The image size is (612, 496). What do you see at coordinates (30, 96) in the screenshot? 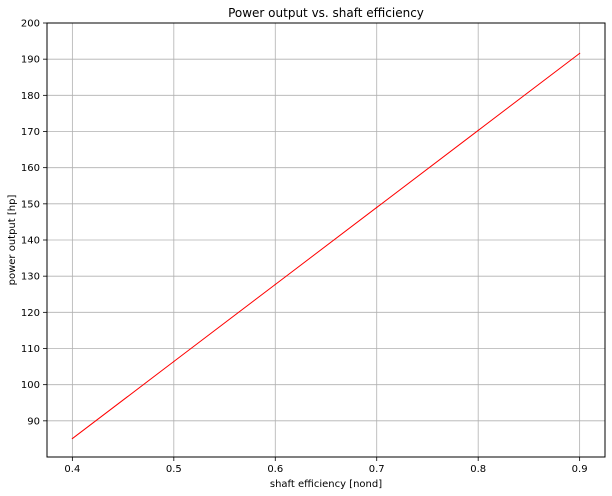
I see `y-tick-label: 180` at bounding box center [30, 96].